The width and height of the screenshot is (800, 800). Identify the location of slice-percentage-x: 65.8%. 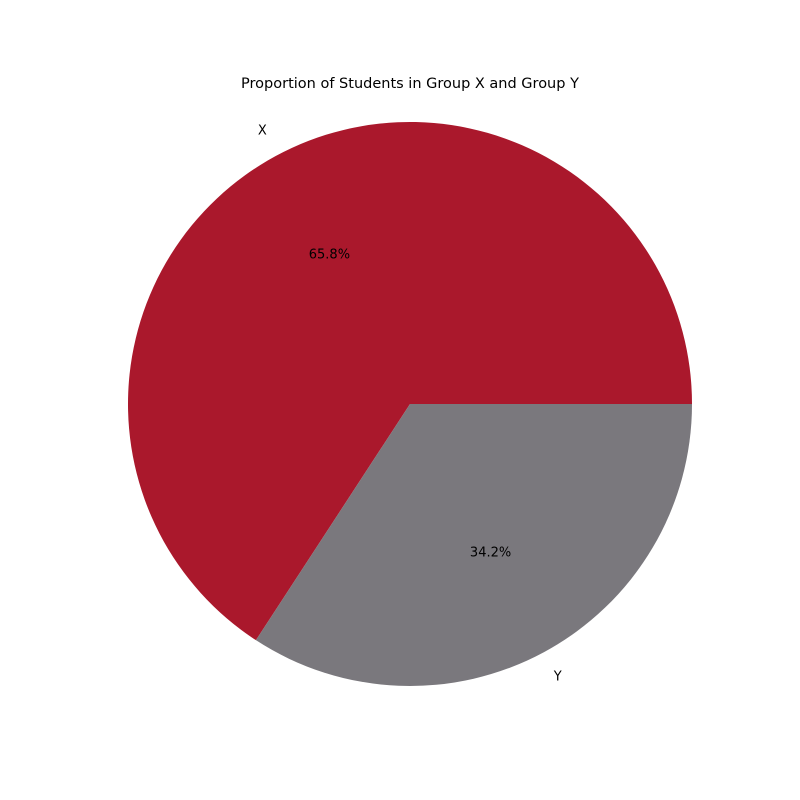
(329, 255).